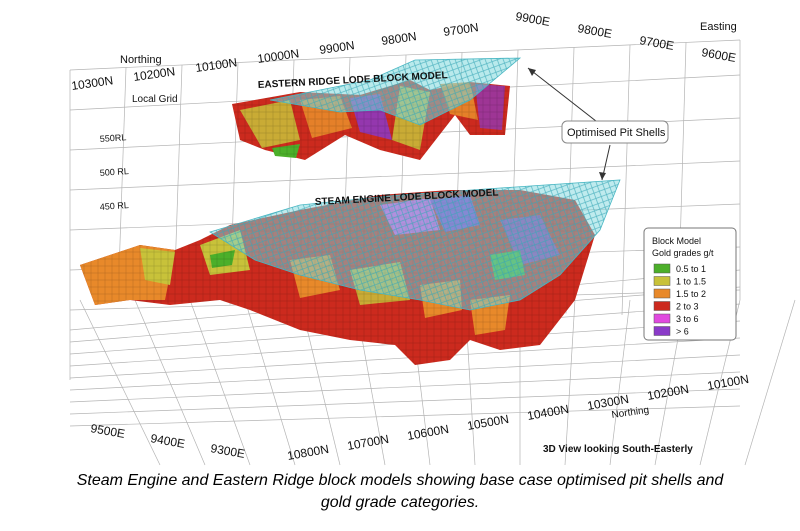 The width and height of the screenshot is (800, 531). I want to click on northing-top-ticks: 10300N 10200N 10100N 10000N 9900N 9800N 9700N, so click(274, 56).